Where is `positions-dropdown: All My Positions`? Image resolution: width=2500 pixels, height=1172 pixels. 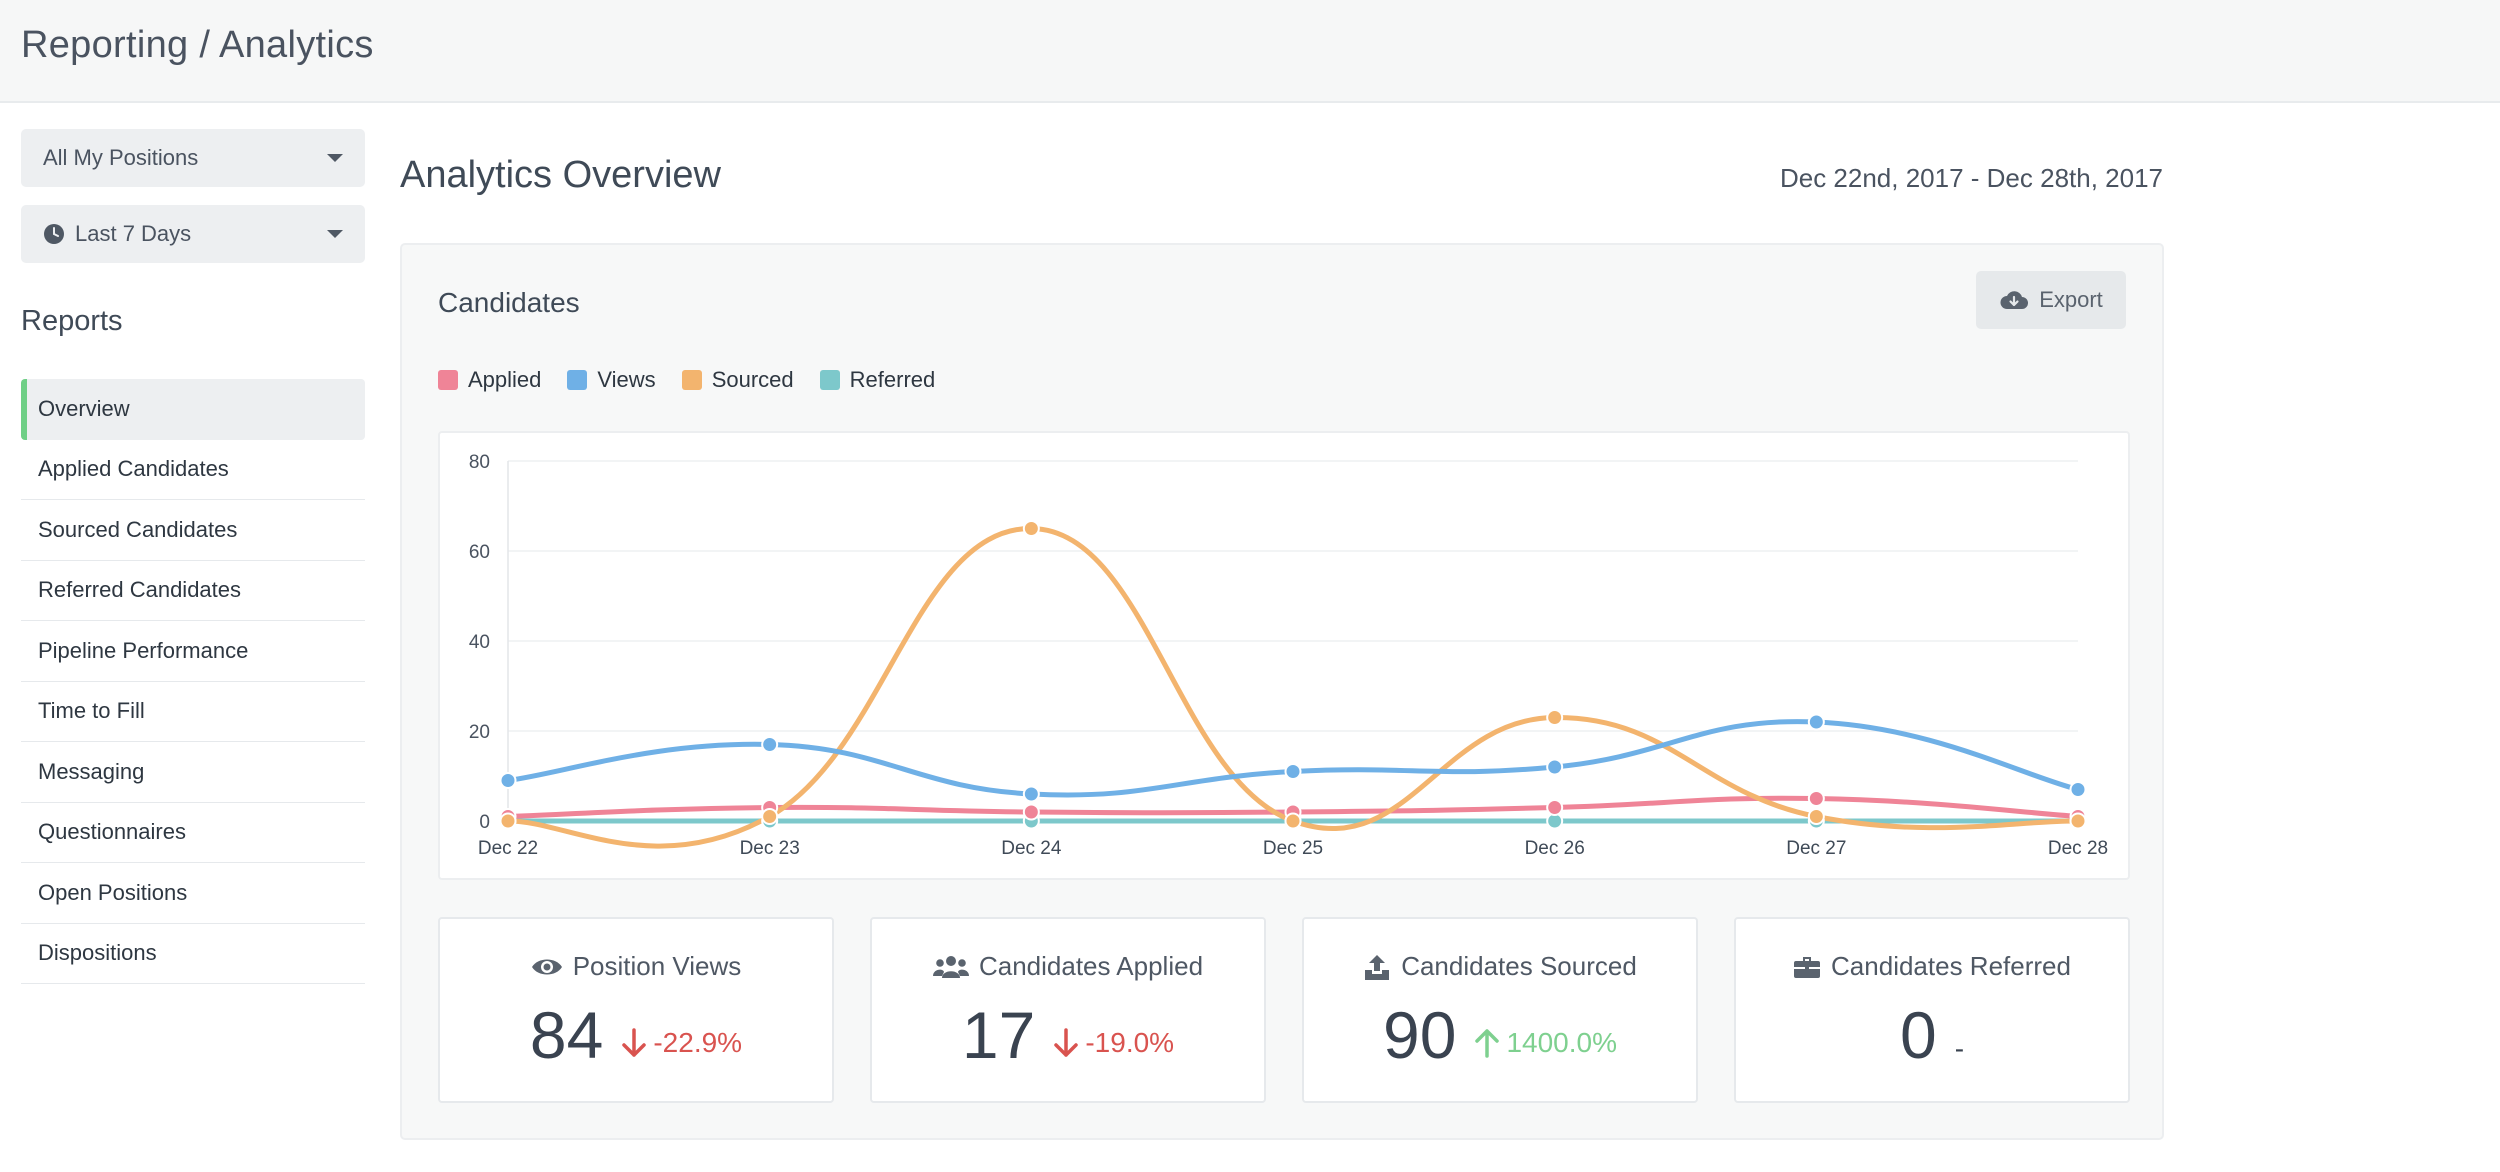
positions-dropdown: All My Positions is located at coordinates (193, 158).